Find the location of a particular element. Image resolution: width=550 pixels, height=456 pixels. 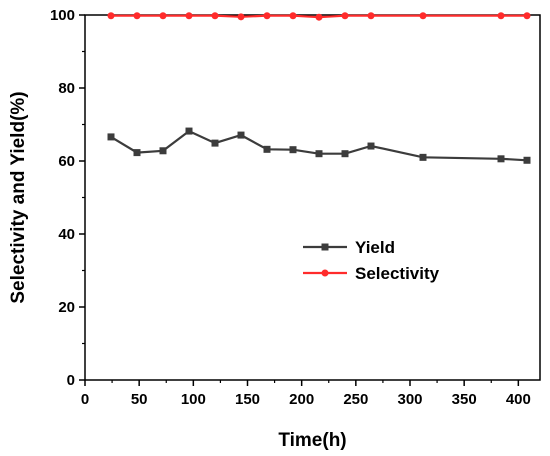

y-tick-label: 100 is located at coordinates (62, 15).